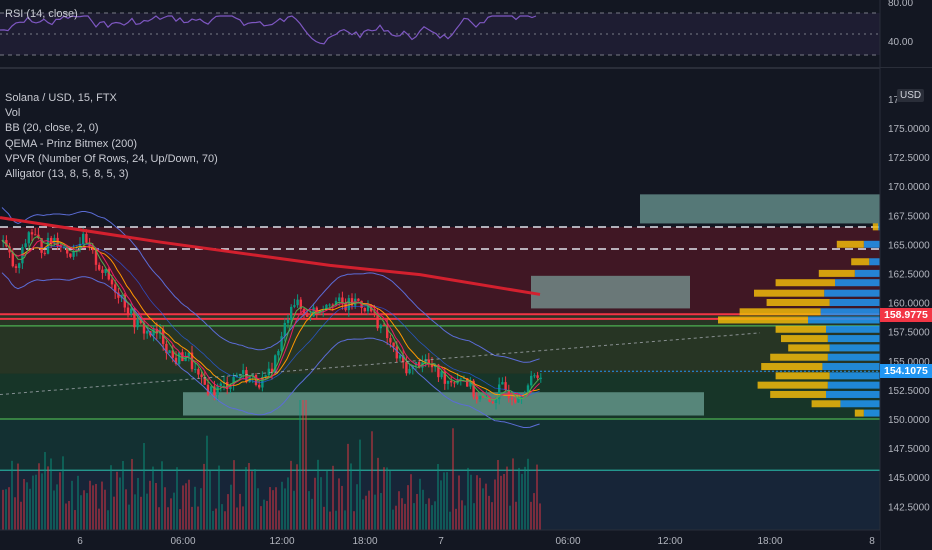 The height and width of the screenshot is (550, 932). I want to click on price-tag-current: 154.1075, so click(906, 371).